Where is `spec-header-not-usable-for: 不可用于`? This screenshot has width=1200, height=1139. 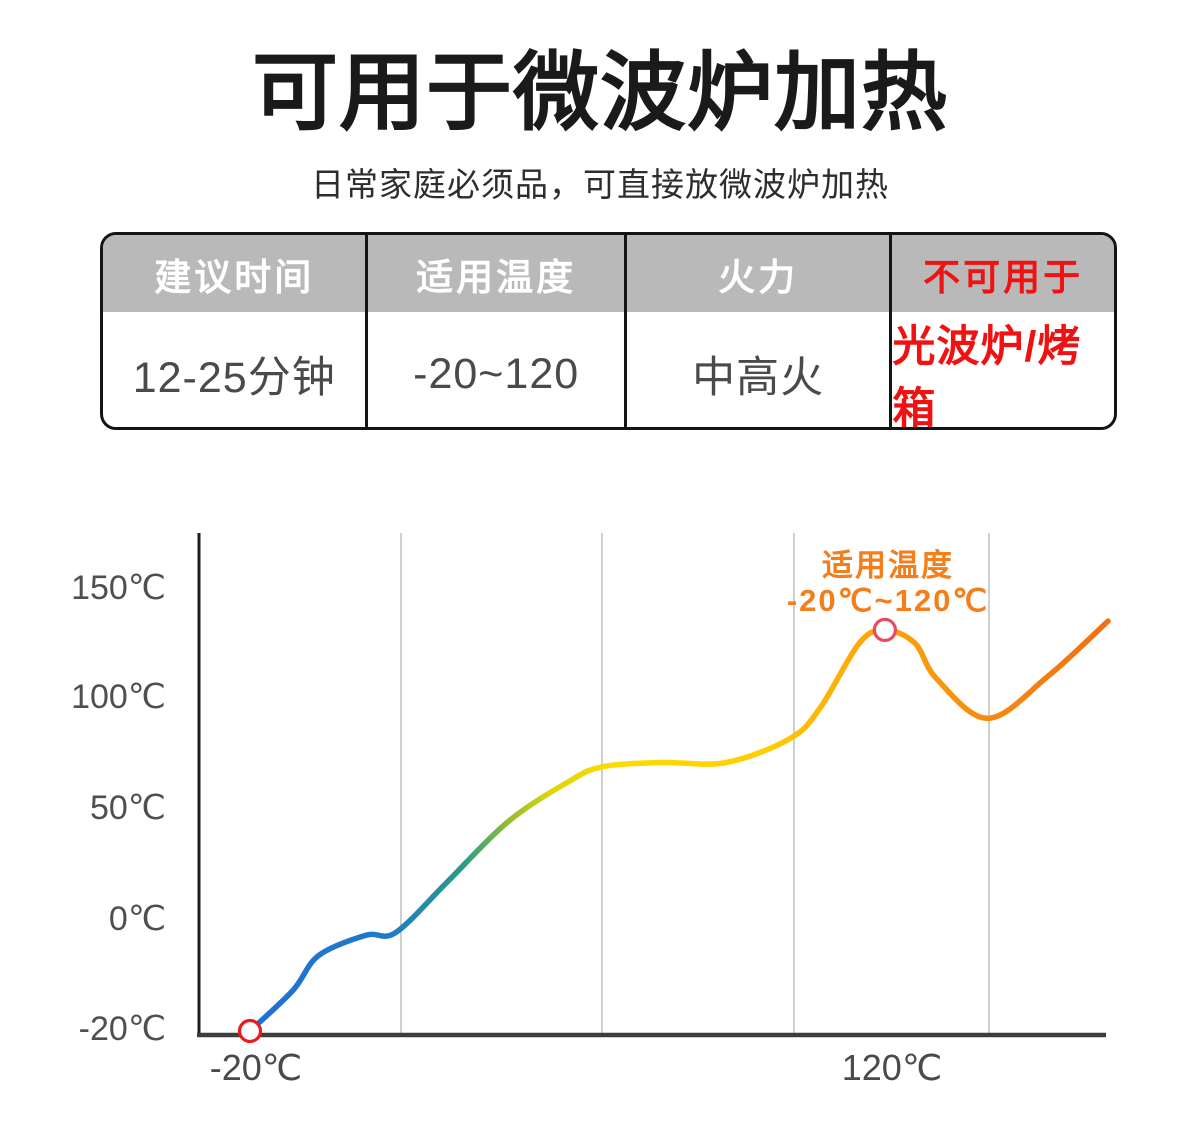 spec-header-not-usable-for: 不可用于 is located at coordinates (1003, 273).